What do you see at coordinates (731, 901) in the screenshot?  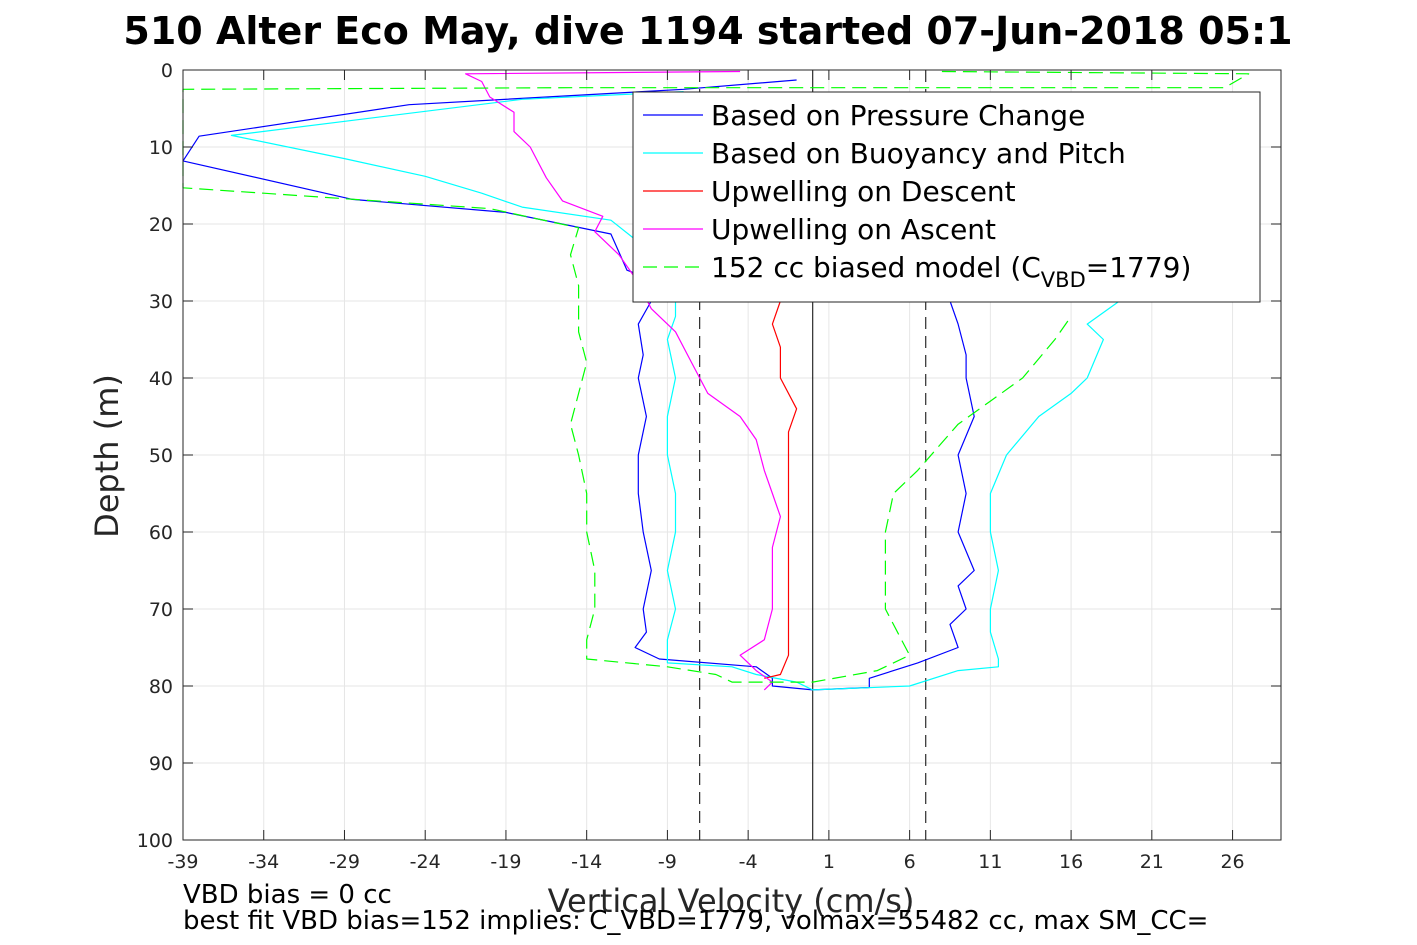 I see `x-axis-label: Vertical Velocity (cm/s)` at bounding box center [731, 901].